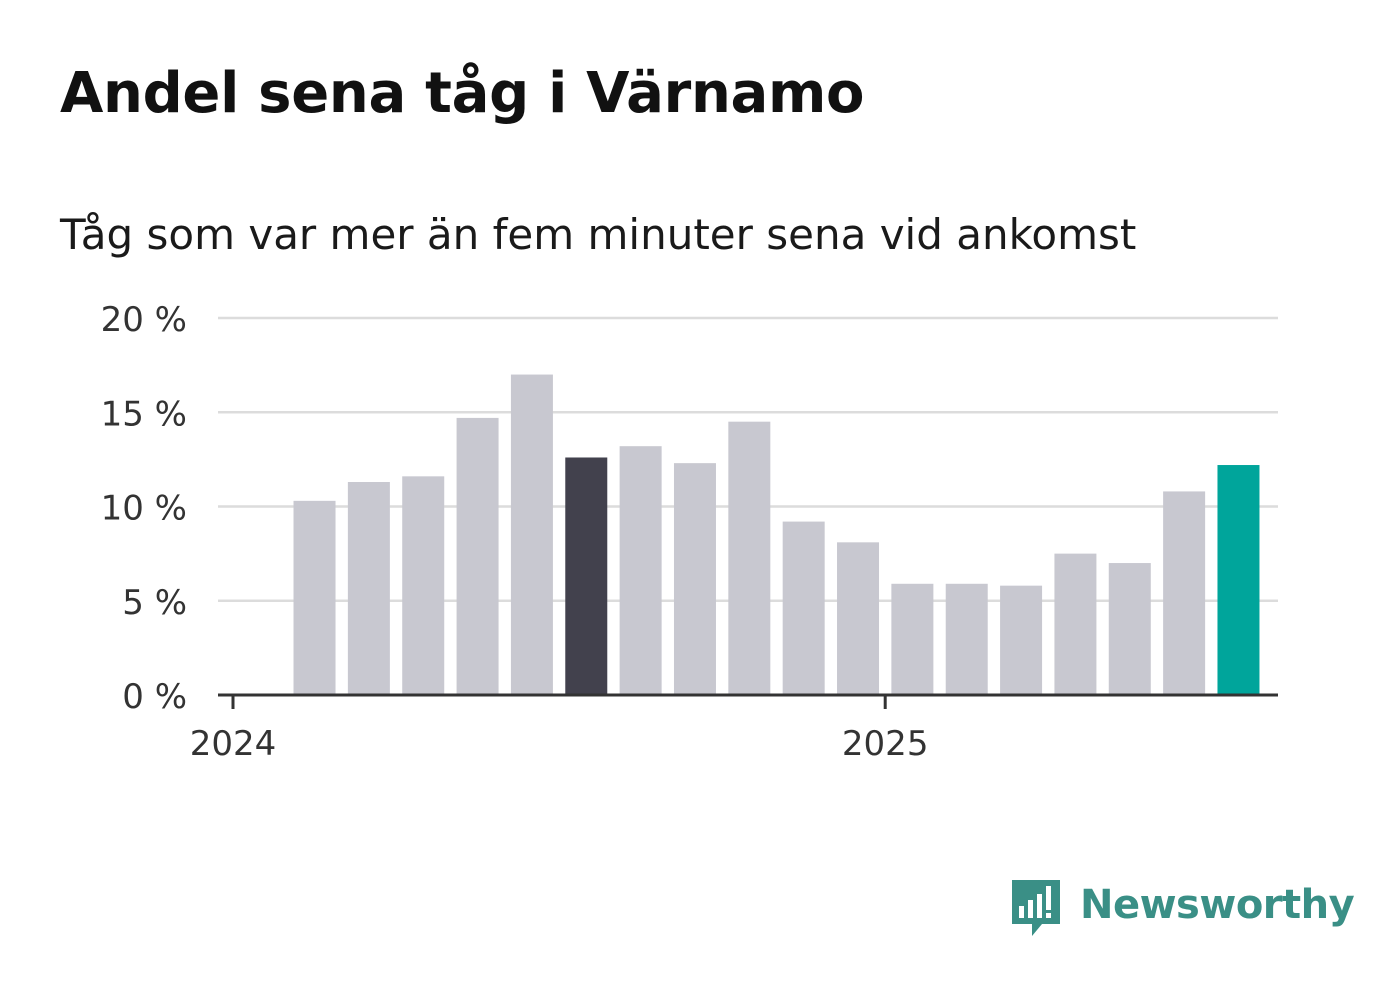 The height and width of the screenshot is (999, 1382). I want to click on y-tick-label: 0 %, so click(154, 697).